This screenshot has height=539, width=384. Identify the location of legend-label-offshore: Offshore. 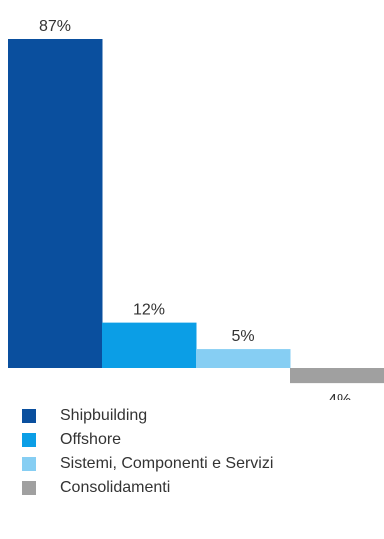
(91, 439).